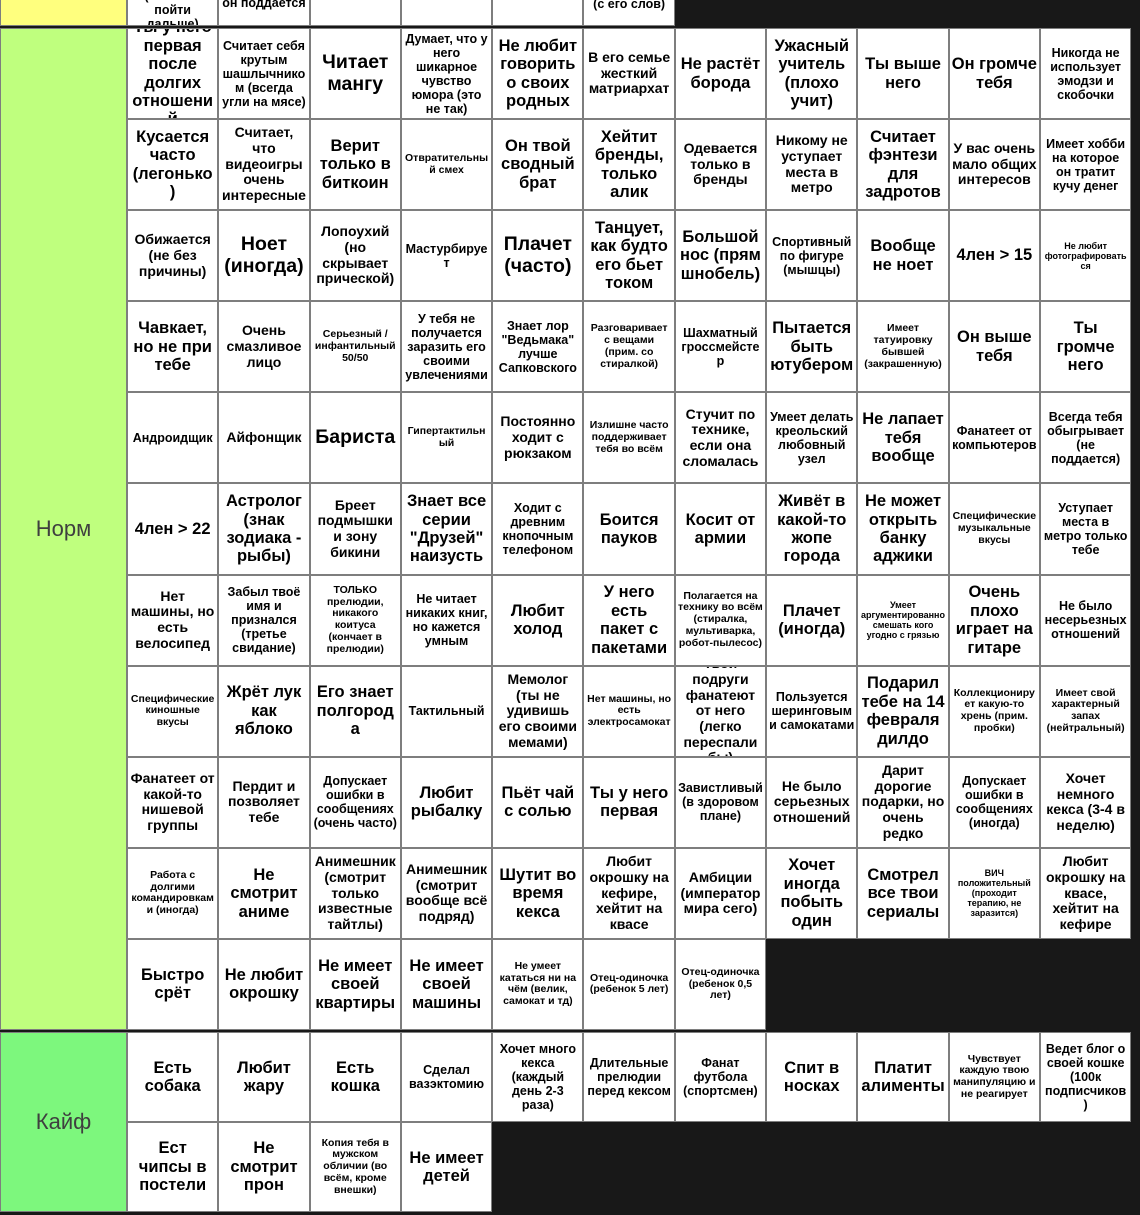 The width and height of the screenshot is (1140, 1215). I want to click on tier-item: Шутит во время кекса, so click(538, 893).